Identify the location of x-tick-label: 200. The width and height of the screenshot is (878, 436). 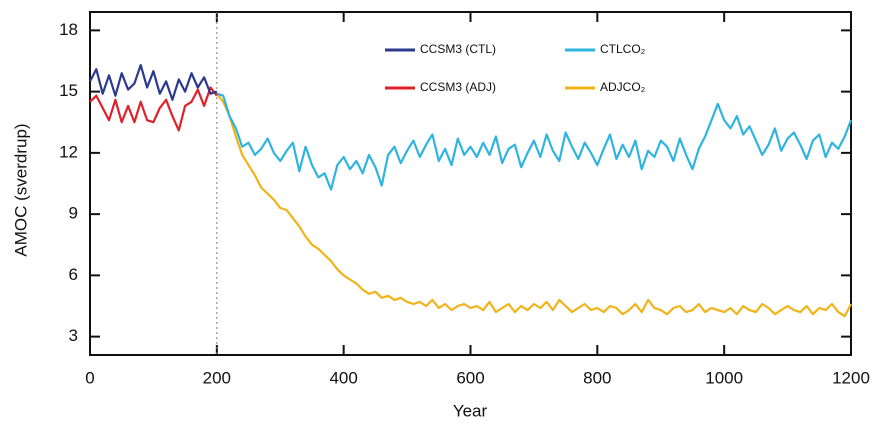
(217, 377).